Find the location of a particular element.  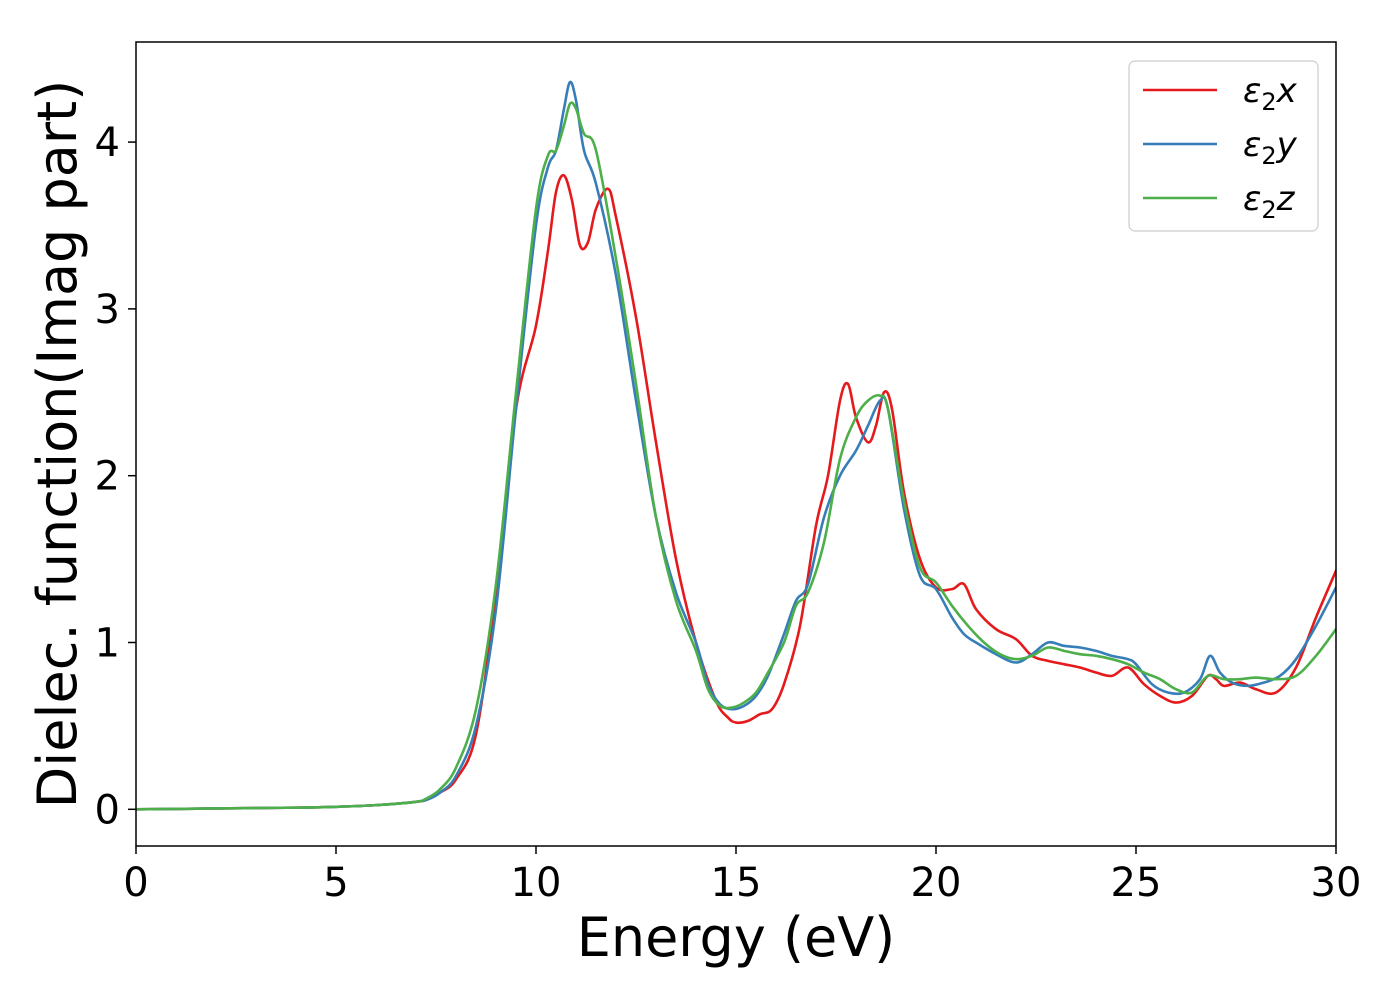

x-tick-label: 0 is located at coordinates (135, 883).